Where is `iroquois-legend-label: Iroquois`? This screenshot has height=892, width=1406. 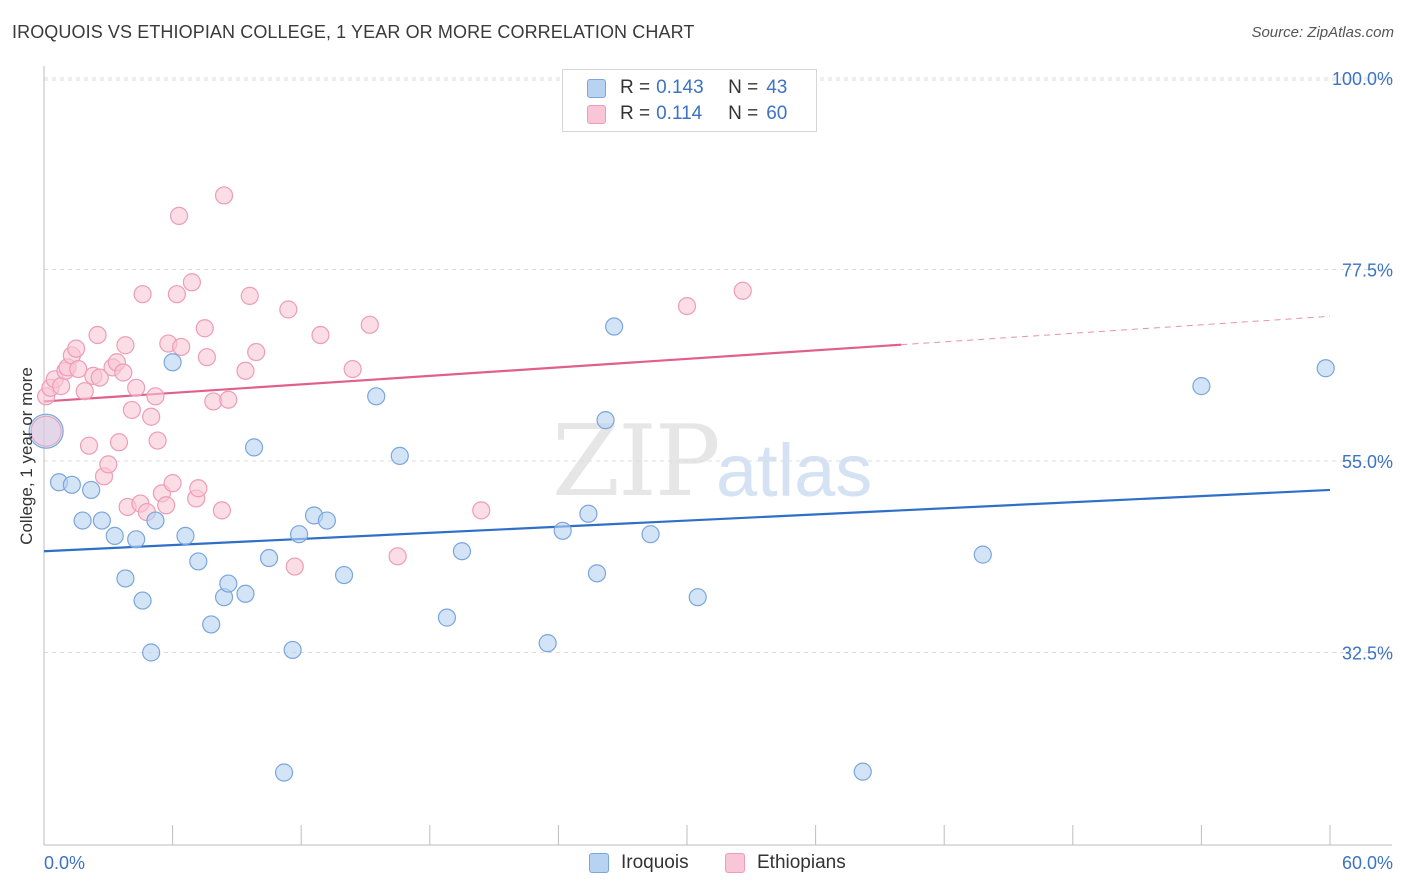
iroquois-legend-label: Iroquois is located at coordinates (655, 862).